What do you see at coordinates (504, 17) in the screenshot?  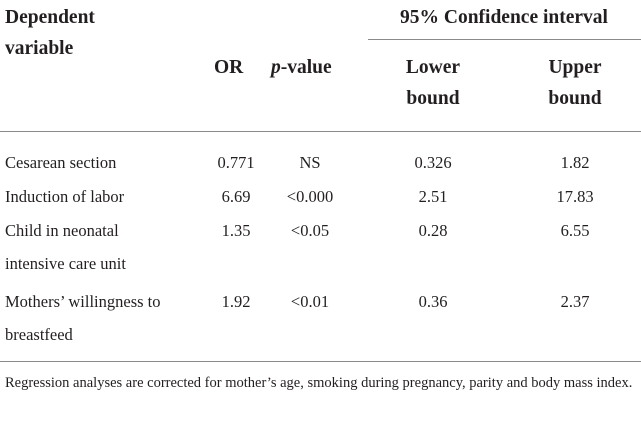 I see `header-ci-group: 95% Confidence interval` at bounding box center [504, 17].